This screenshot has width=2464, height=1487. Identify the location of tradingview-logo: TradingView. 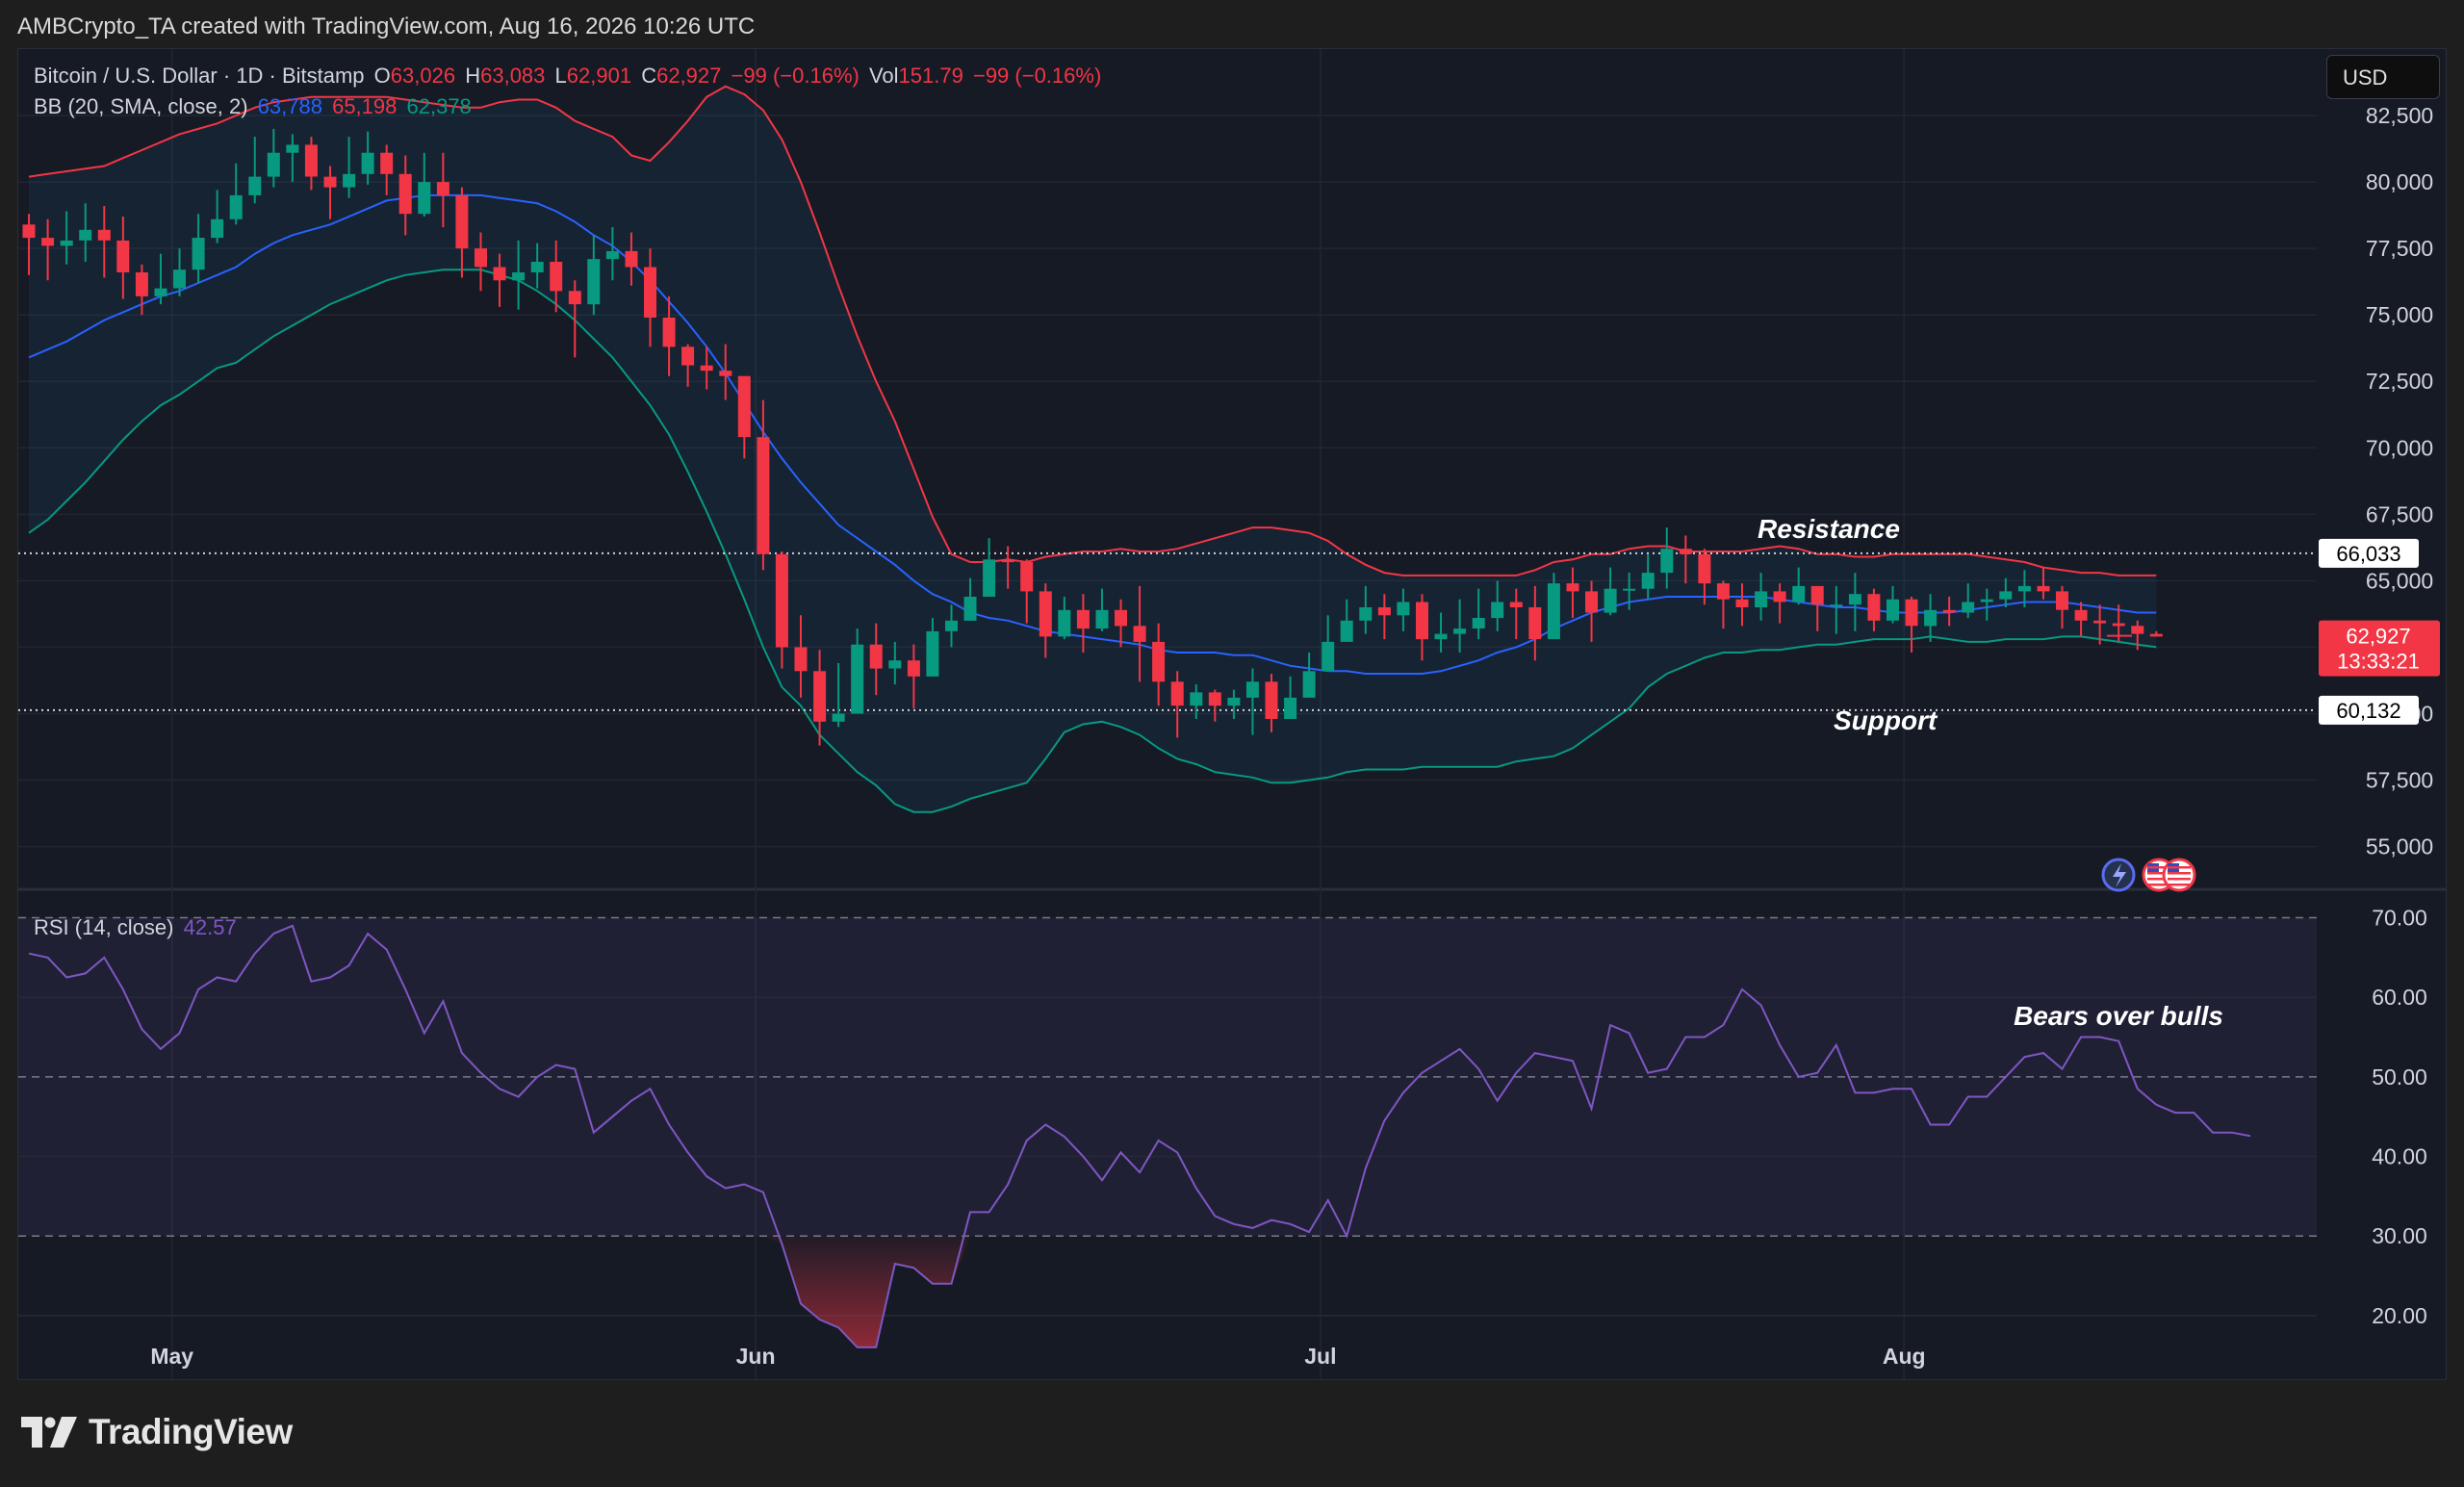
(157, 1432).